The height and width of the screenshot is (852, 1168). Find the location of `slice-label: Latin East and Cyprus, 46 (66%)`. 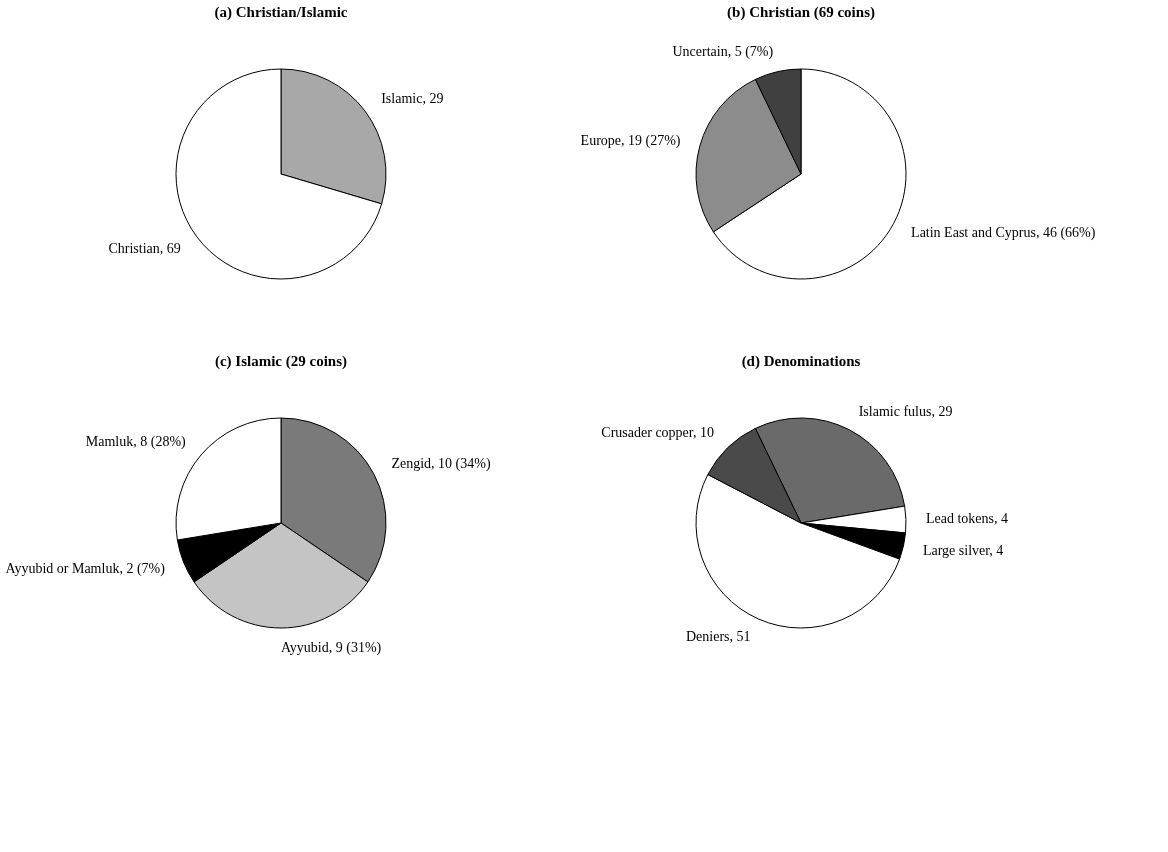

slice-label: Latin East and Cyprus, 46 (66%) is located at coordinates (1003, 233).